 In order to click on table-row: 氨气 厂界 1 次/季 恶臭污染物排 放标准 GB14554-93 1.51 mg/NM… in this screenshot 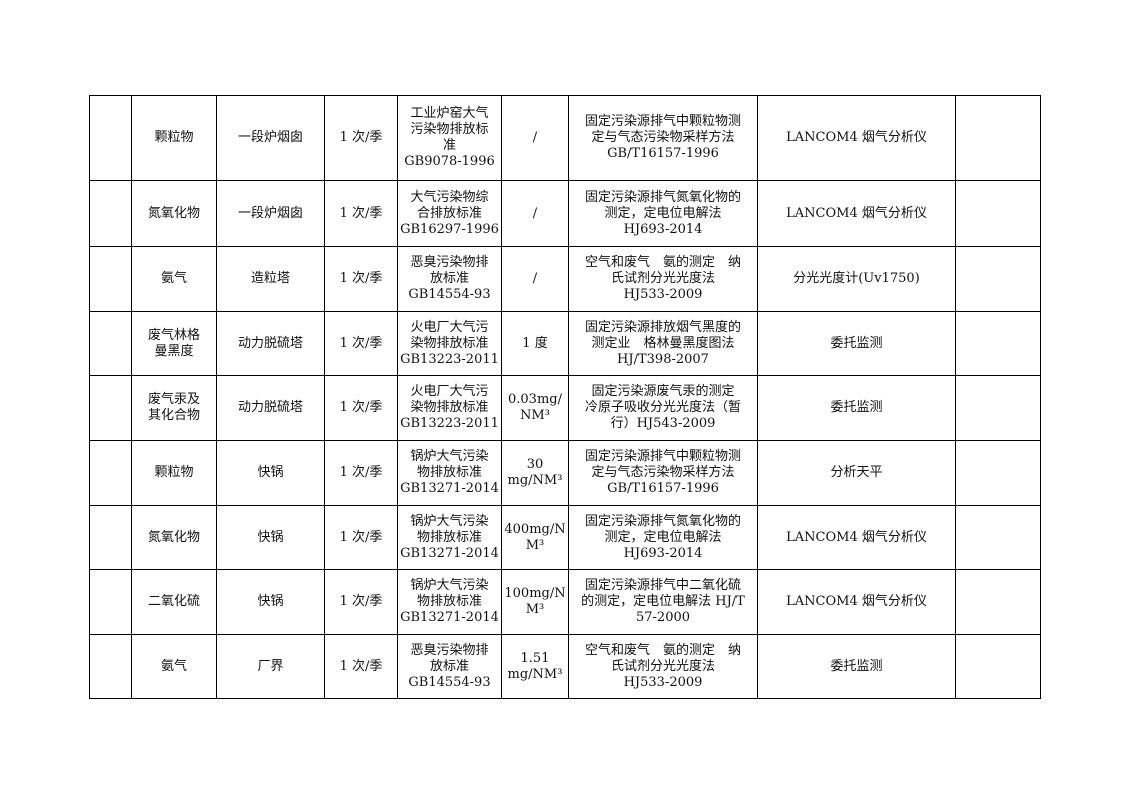, I will do `click(565, 666)`.